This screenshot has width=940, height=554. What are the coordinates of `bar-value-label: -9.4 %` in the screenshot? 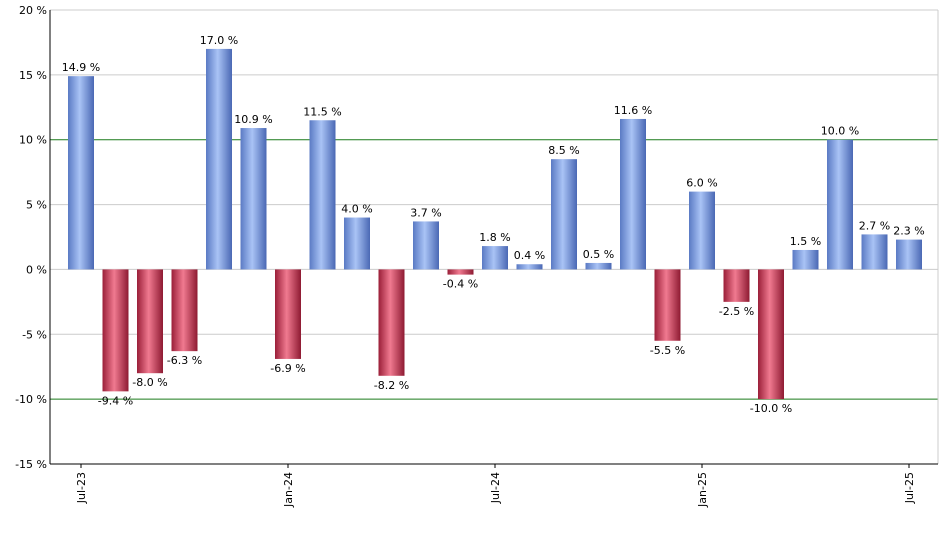 It's located at (115, 400).